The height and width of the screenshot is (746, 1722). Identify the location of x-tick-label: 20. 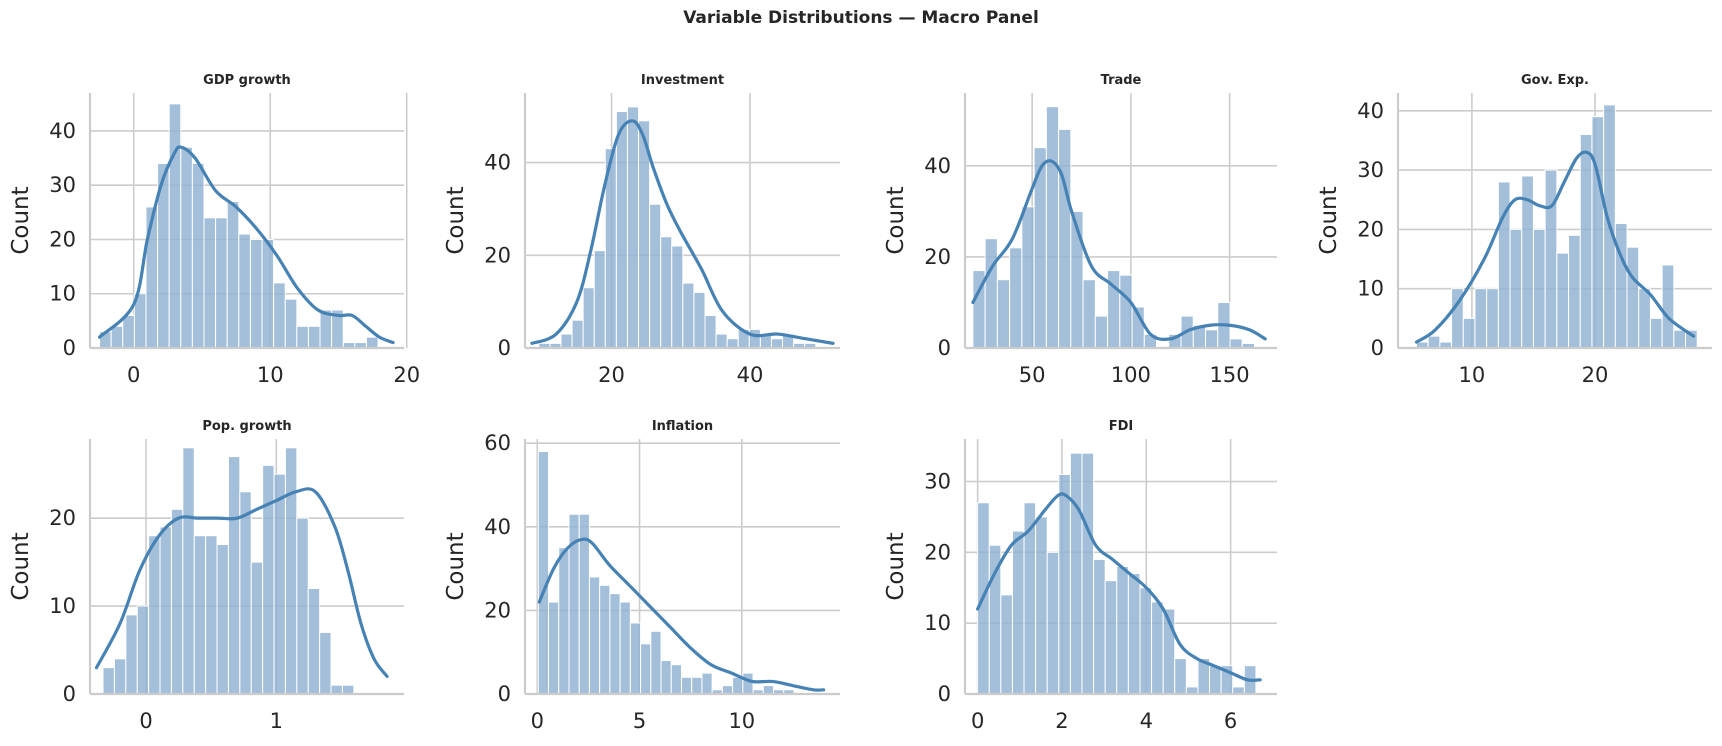
(611, 375).